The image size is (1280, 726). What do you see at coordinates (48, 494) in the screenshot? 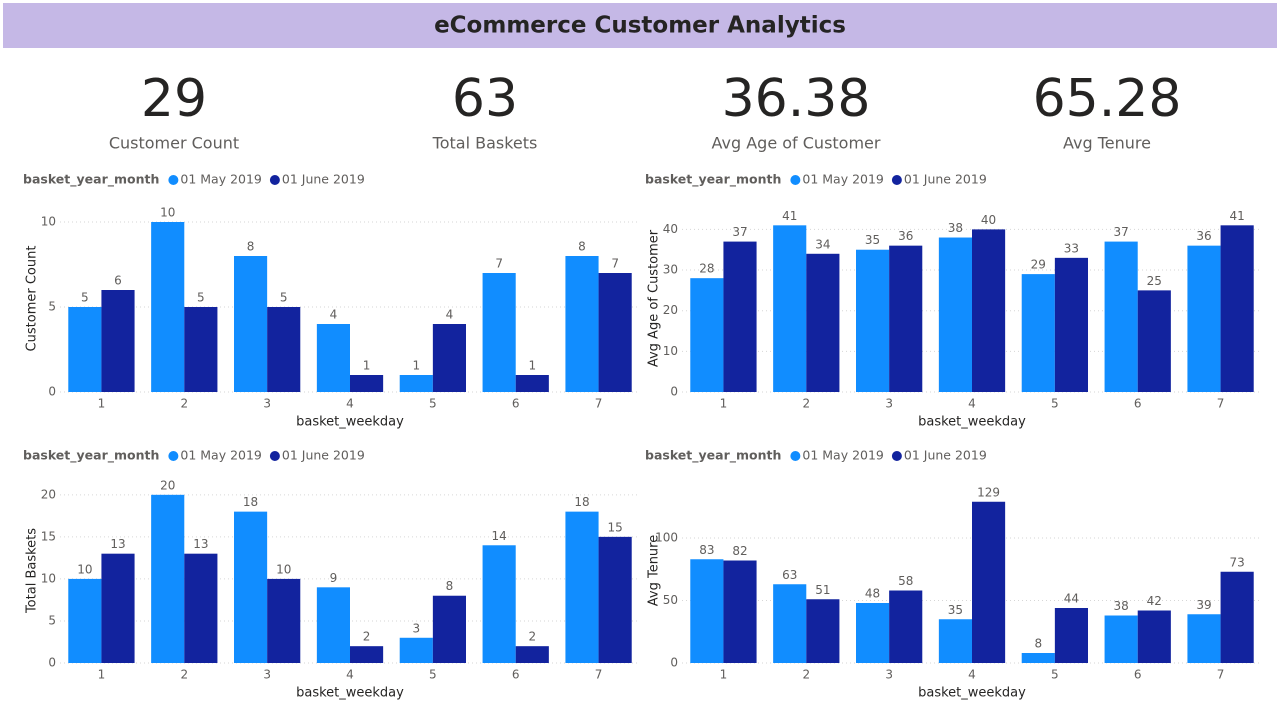
I see `y-tick-label: 20` at bounding box center [48, 494].